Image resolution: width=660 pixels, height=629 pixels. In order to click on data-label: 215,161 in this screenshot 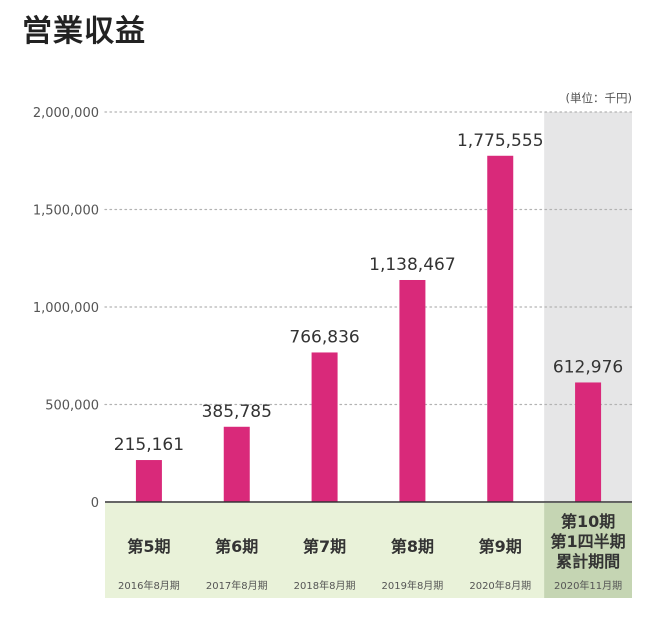, I will do `click(149, 445)`.